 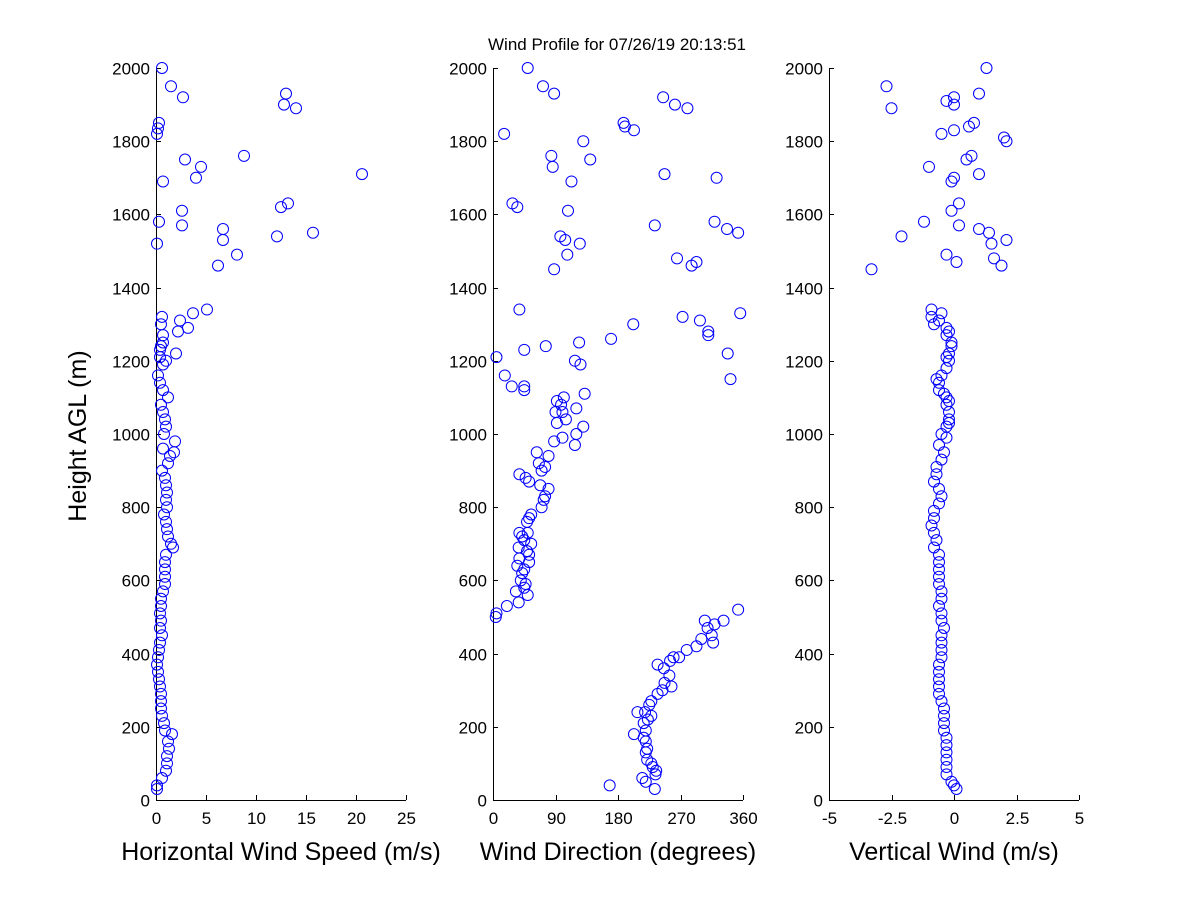 I want to click on x-tick-label: 25, so click(x=406, y=818).